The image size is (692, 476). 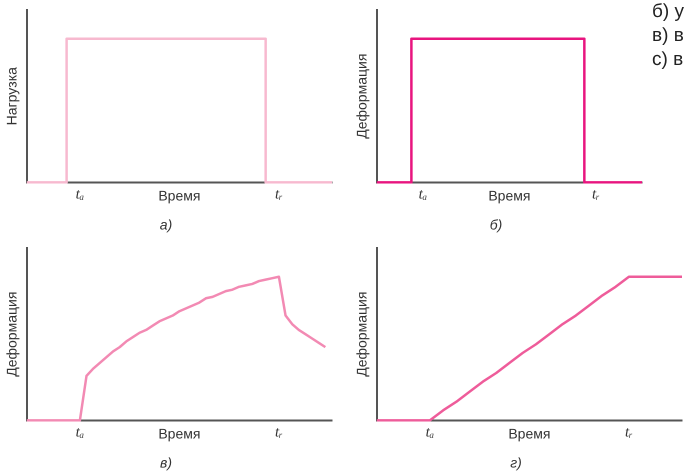 I want to click on y-axis-title: Нагрузка, so click(x=11, y=96).